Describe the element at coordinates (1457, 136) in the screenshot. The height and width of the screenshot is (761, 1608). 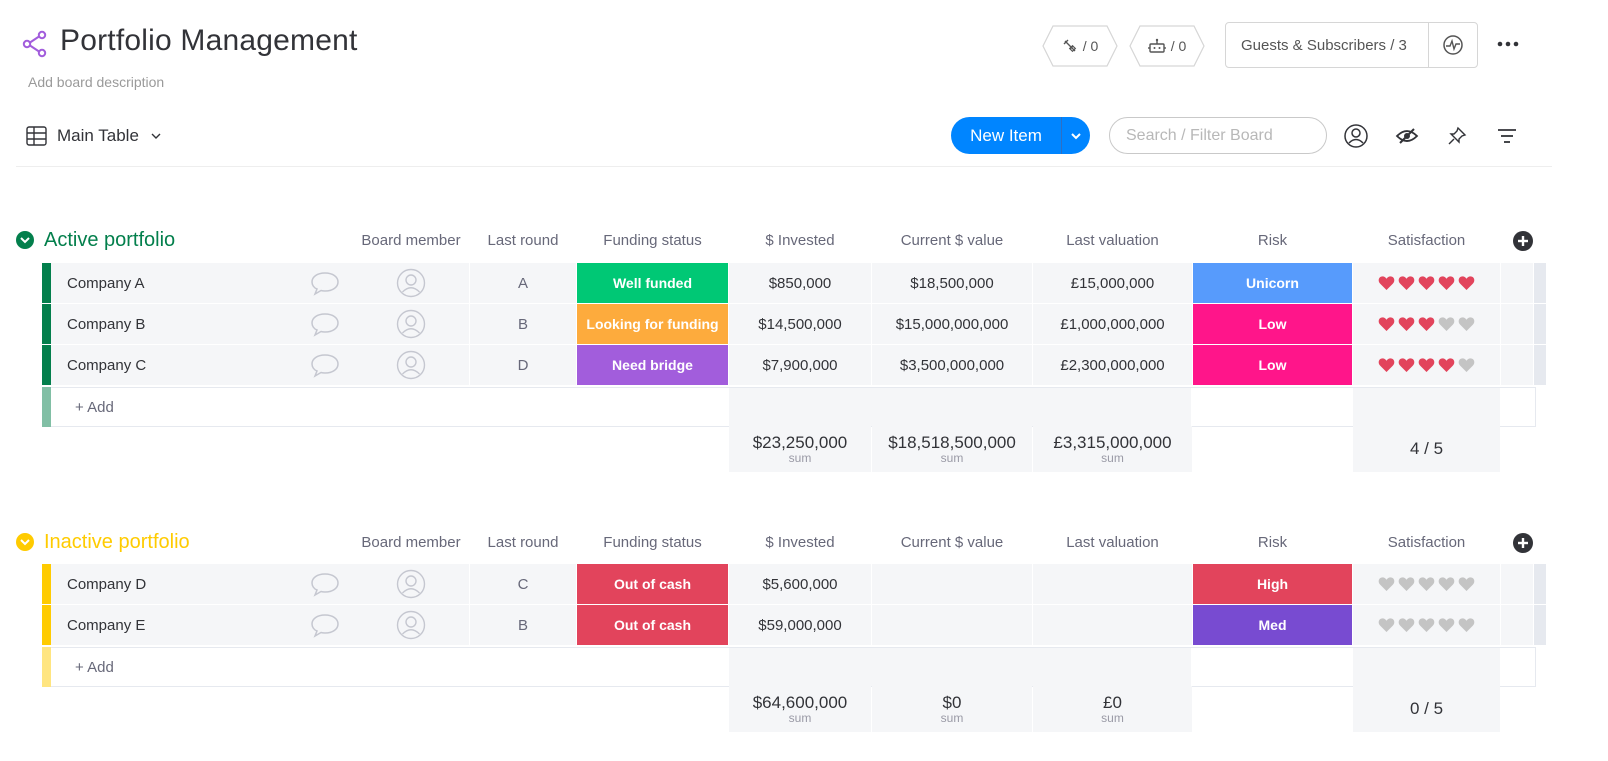
I see `pin-icon` at that location.